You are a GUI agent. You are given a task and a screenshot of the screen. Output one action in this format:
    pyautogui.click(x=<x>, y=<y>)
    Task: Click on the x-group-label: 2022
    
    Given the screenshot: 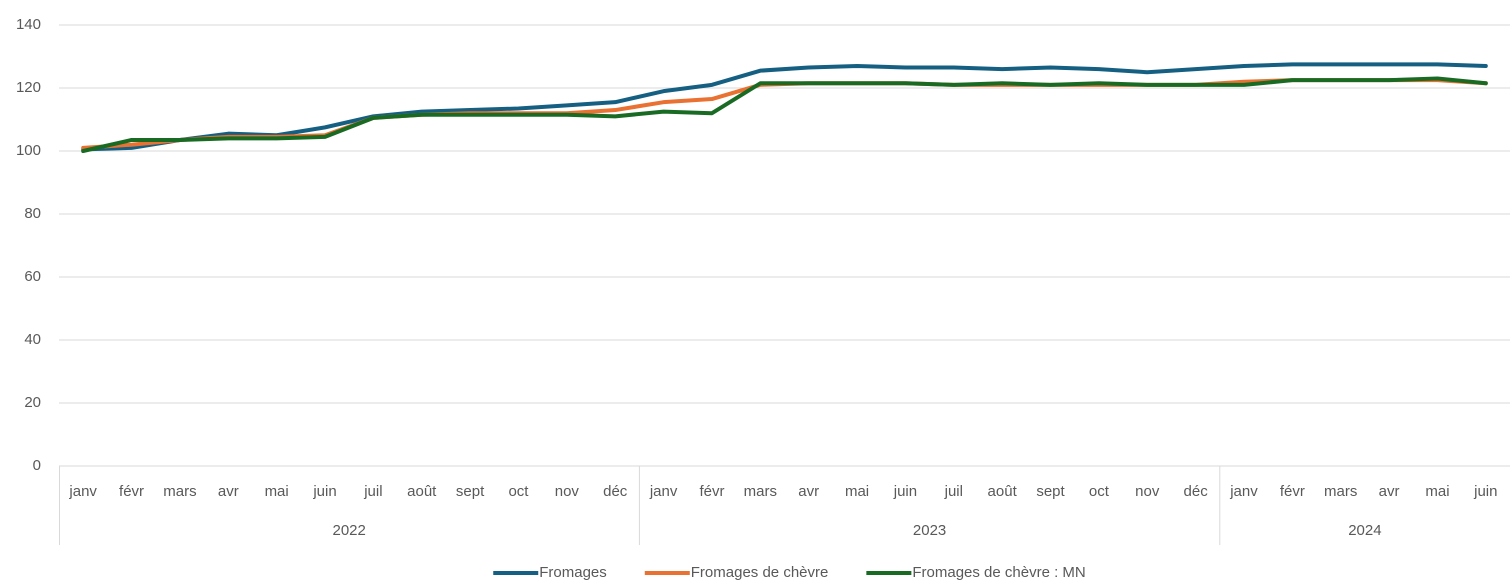 What is the action you would take?
    pyautogui.click(x=349, y=530)
    